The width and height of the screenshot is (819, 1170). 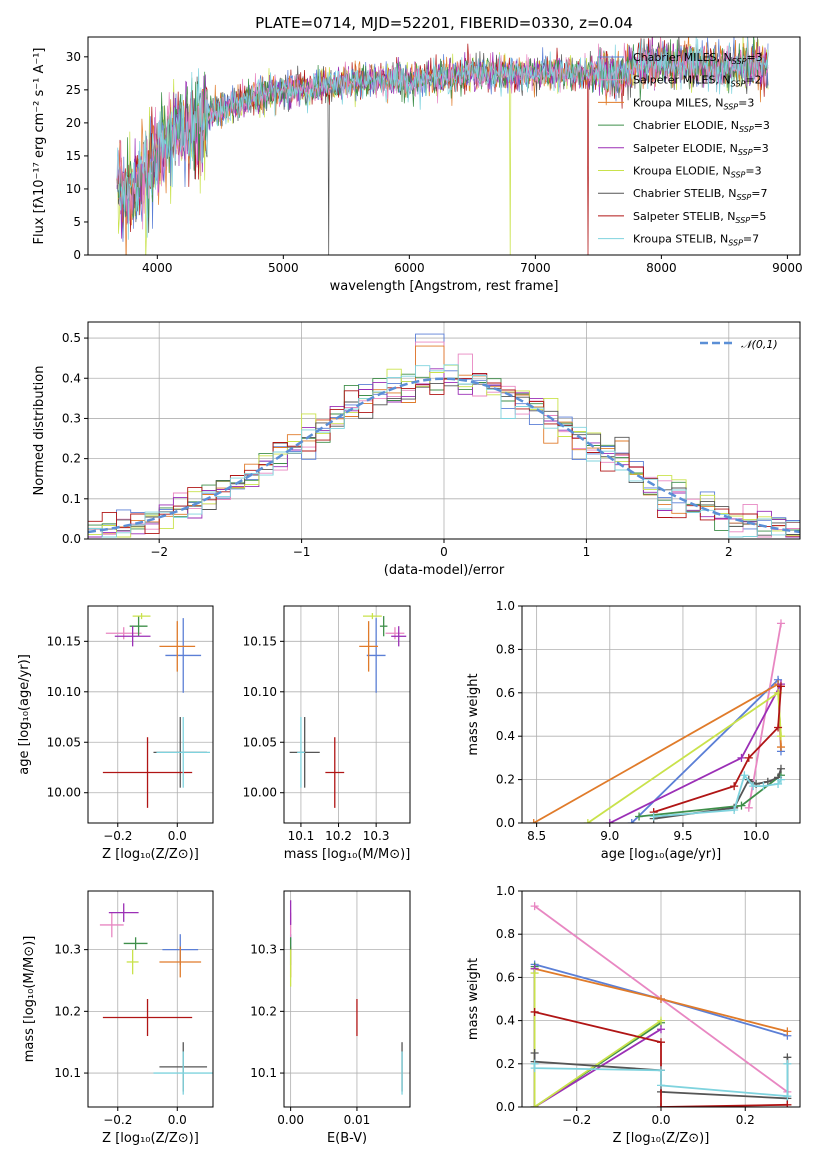 I want to click on x-tick-label: 4000, so click(x=157, y=268).